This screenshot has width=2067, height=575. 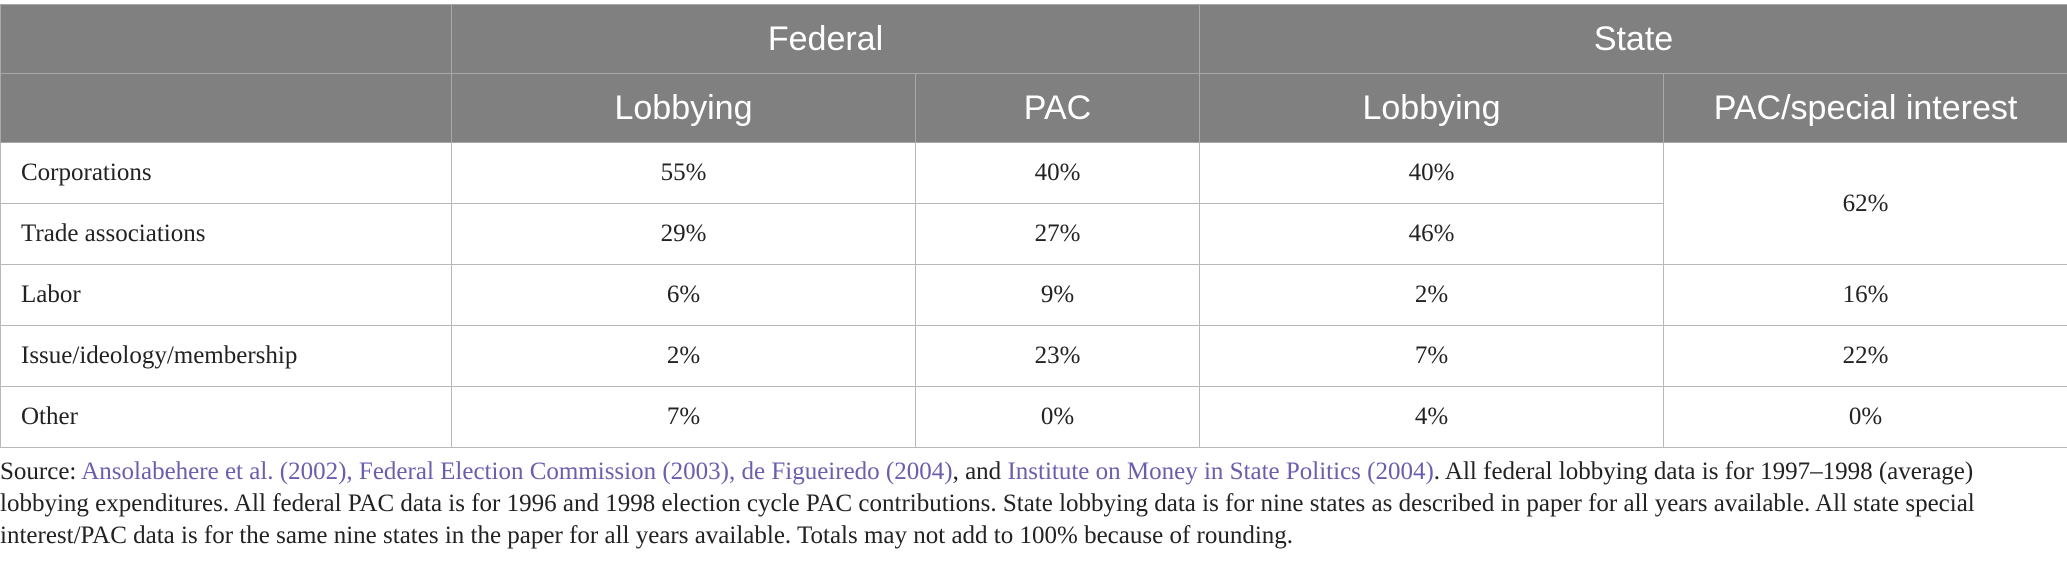 I want to click on cell-state-lobbying: 7%, so click(x=1431, y=356).